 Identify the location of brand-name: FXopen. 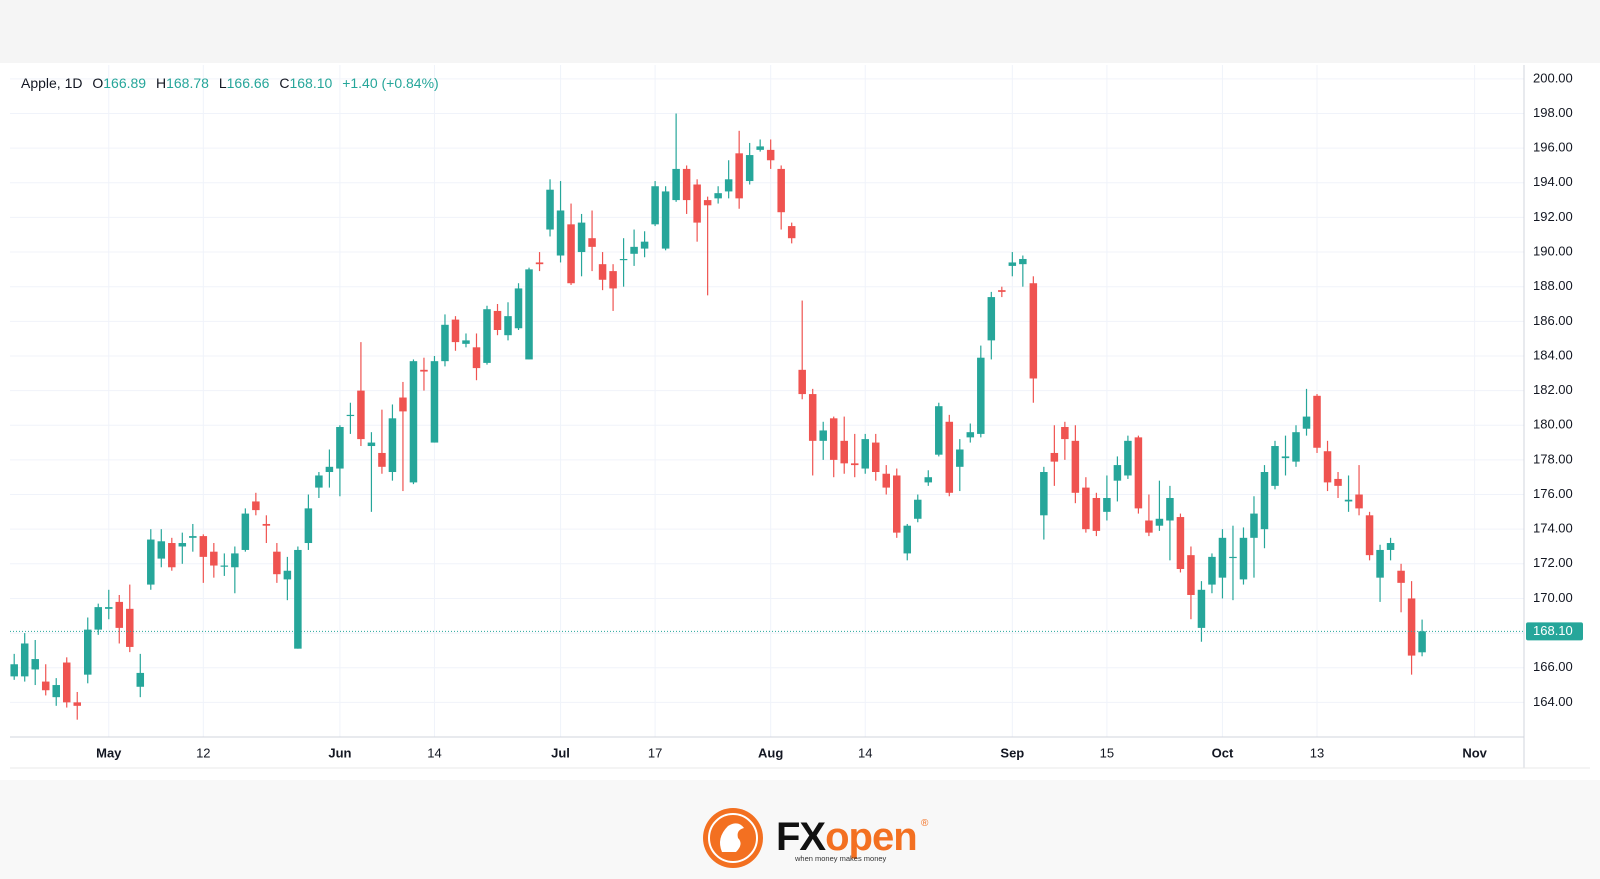
(846, 837).